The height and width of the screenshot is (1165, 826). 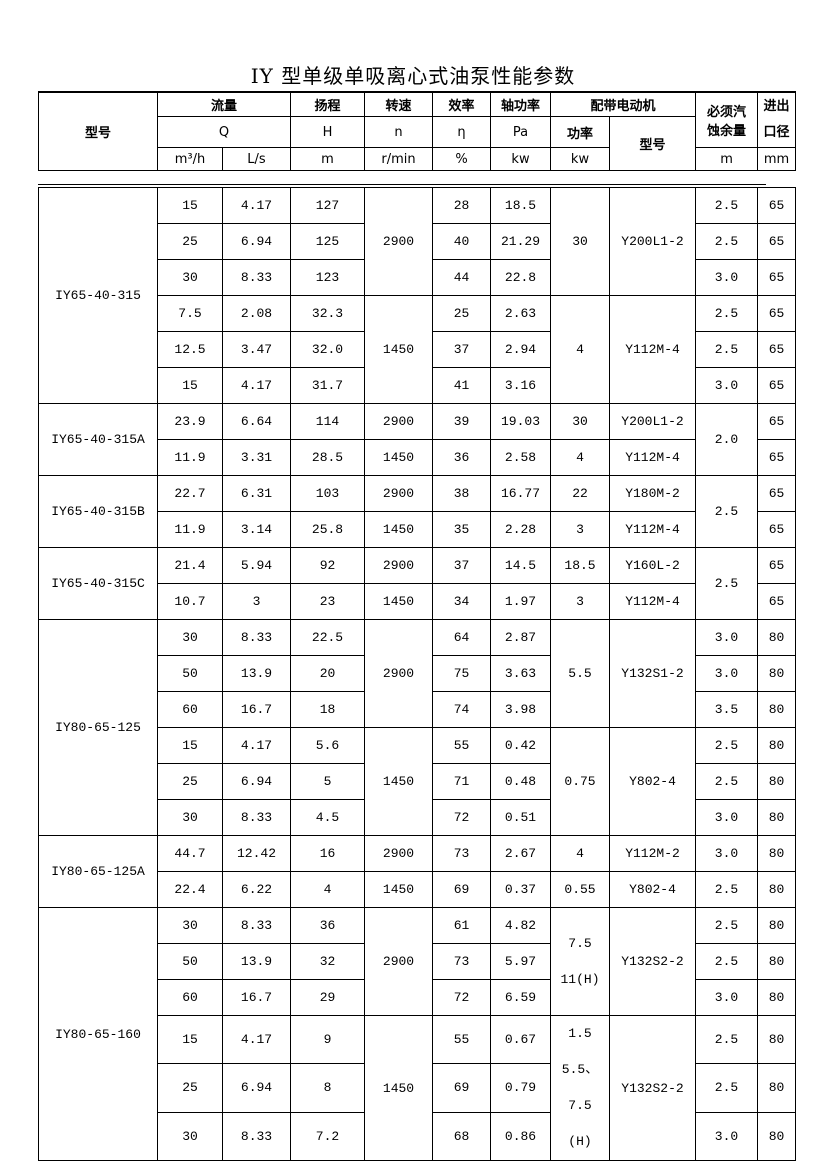 What do you see at coordinates (417, 961) in the screenshot?
I see `table-row: 50 13.9 32 73 5.97 2.5 80` at bounding box center [417, 961].